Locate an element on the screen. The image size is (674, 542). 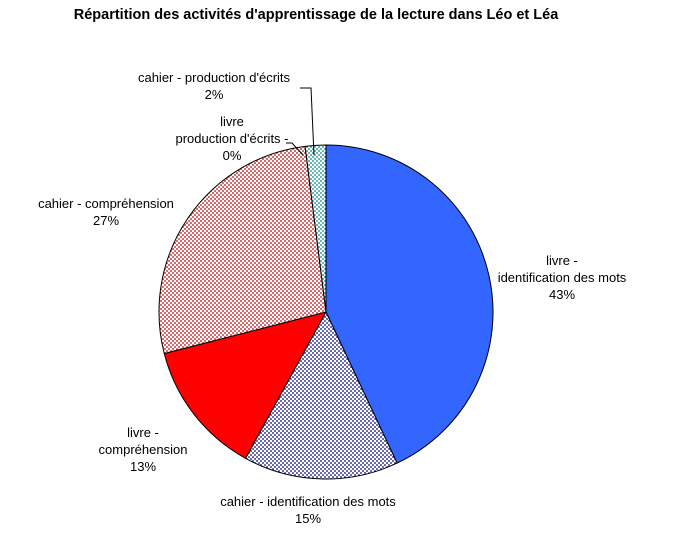
slice-label-line: identification des mots is located at coordinates (562, 277).